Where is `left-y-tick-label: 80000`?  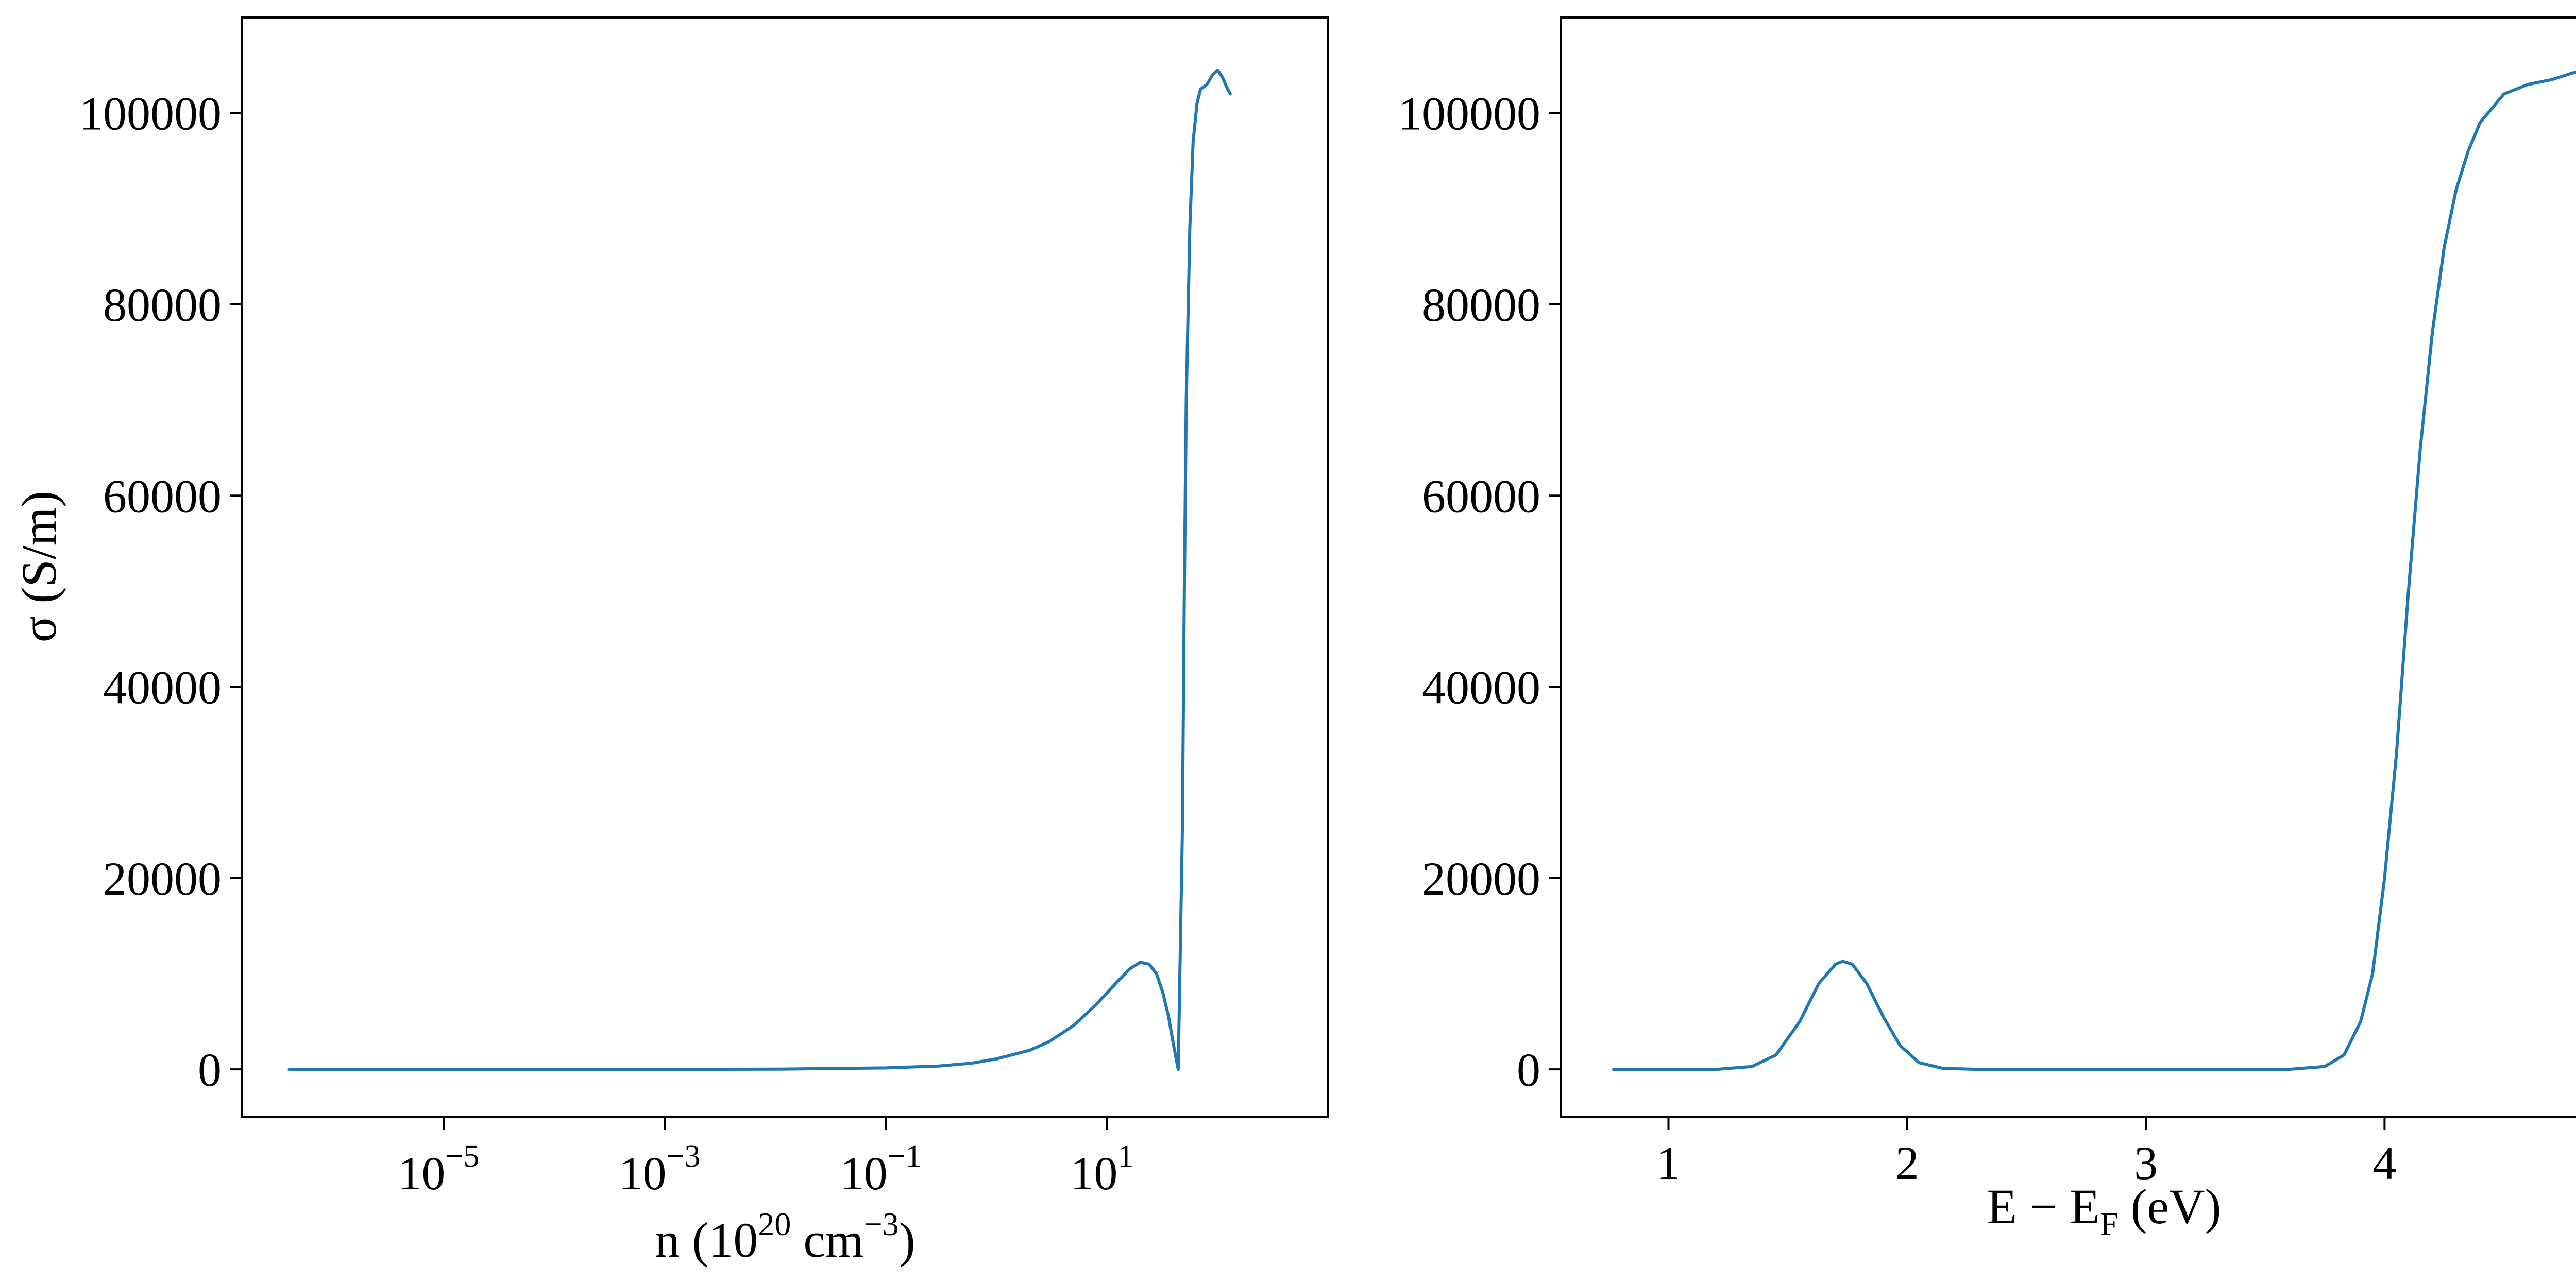 left-y-tick-label: 80000 is located at coordinates (162, 305).